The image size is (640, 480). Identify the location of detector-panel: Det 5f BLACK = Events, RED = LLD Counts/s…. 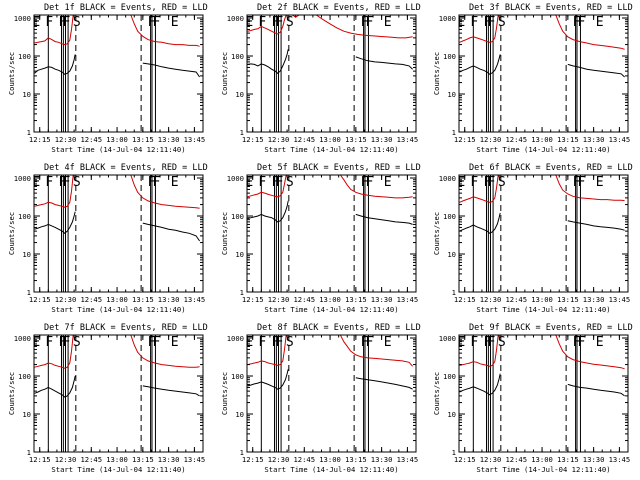
(320, 238).